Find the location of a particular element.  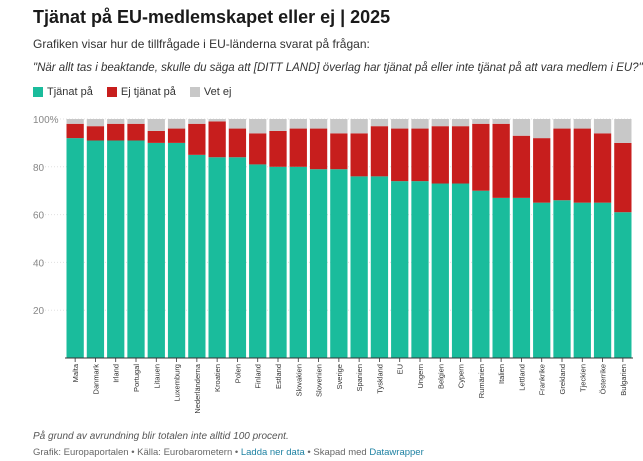

x-tick-label: Lettland is located at coordinates (521, 377).